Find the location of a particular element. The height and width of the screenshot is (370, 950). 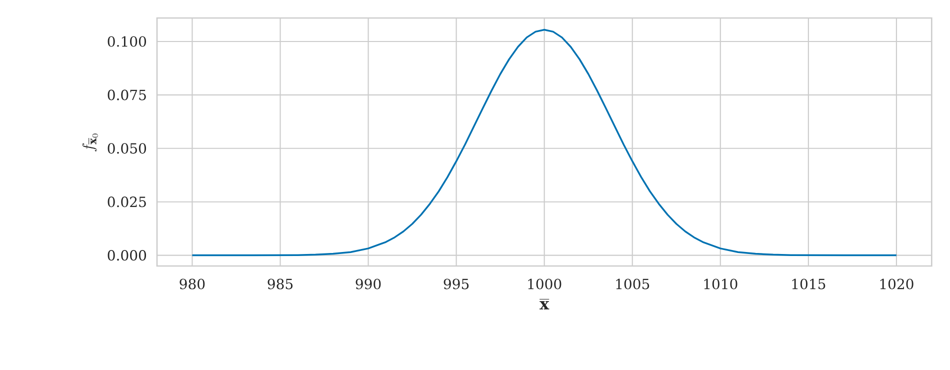

y-tick-label: 0.100 is located at coordinates (127, 41).